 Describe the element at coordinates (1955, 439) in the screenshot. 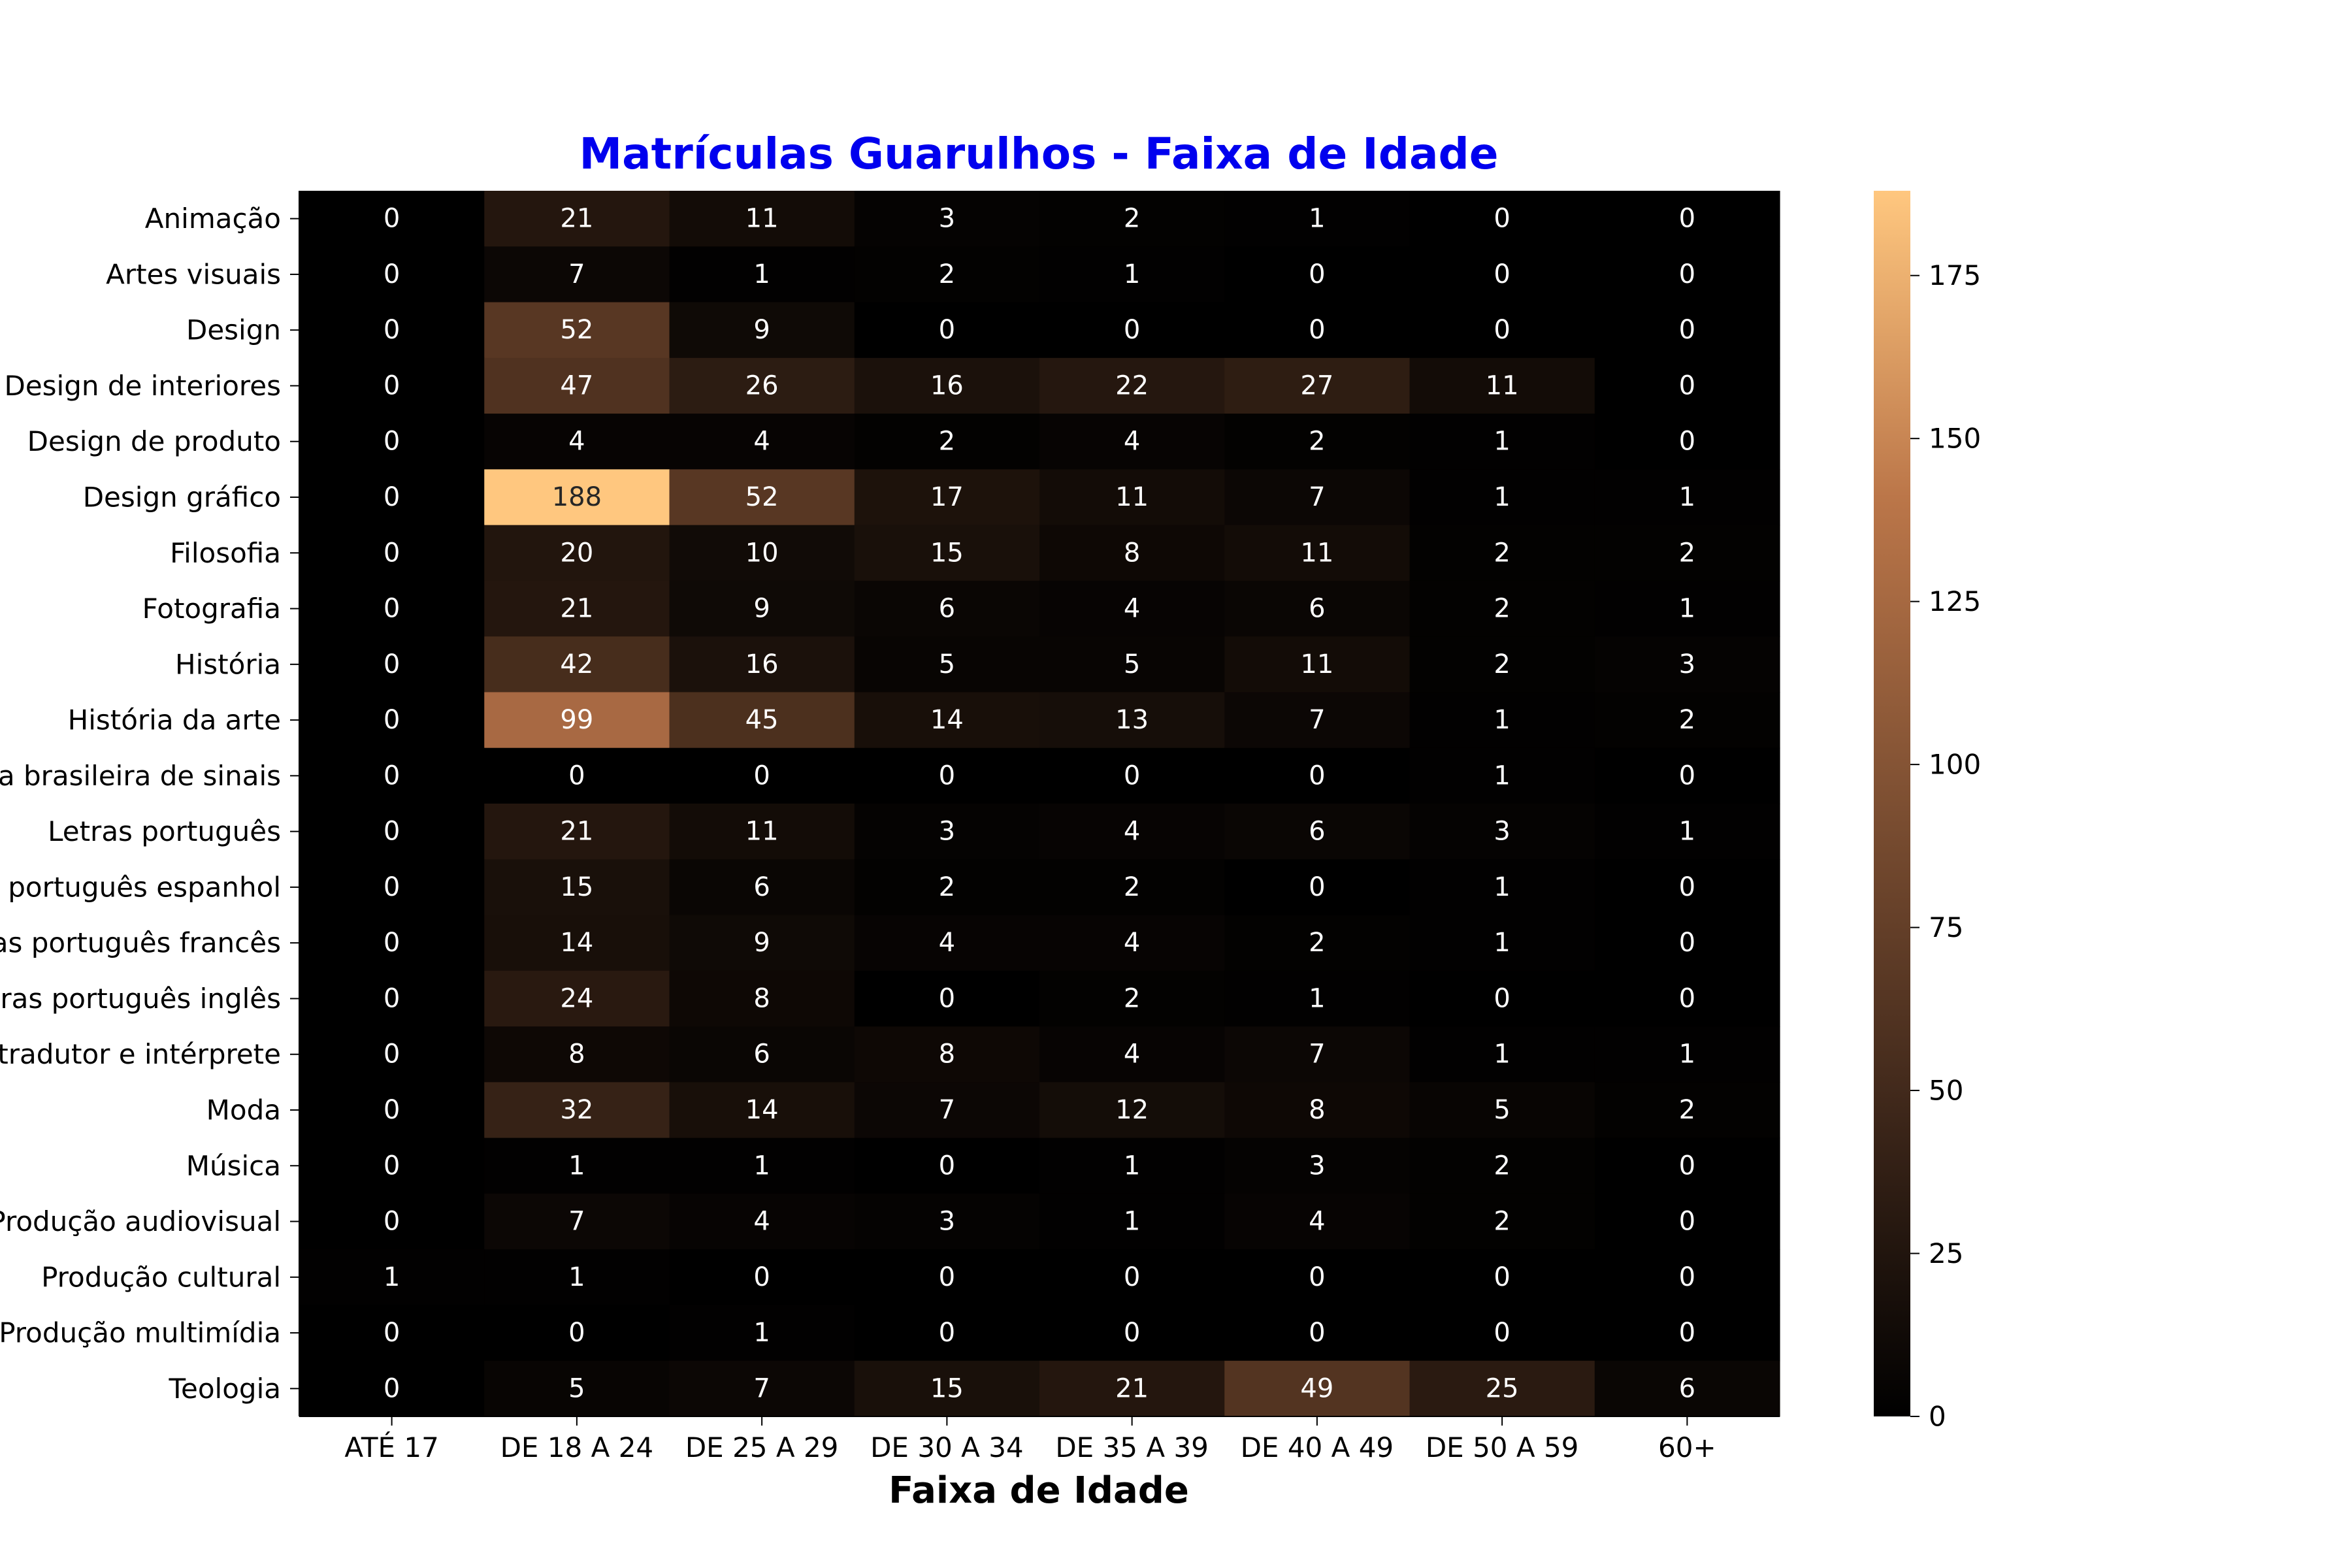

I see `colorbar-tick-label: 150` at that location.